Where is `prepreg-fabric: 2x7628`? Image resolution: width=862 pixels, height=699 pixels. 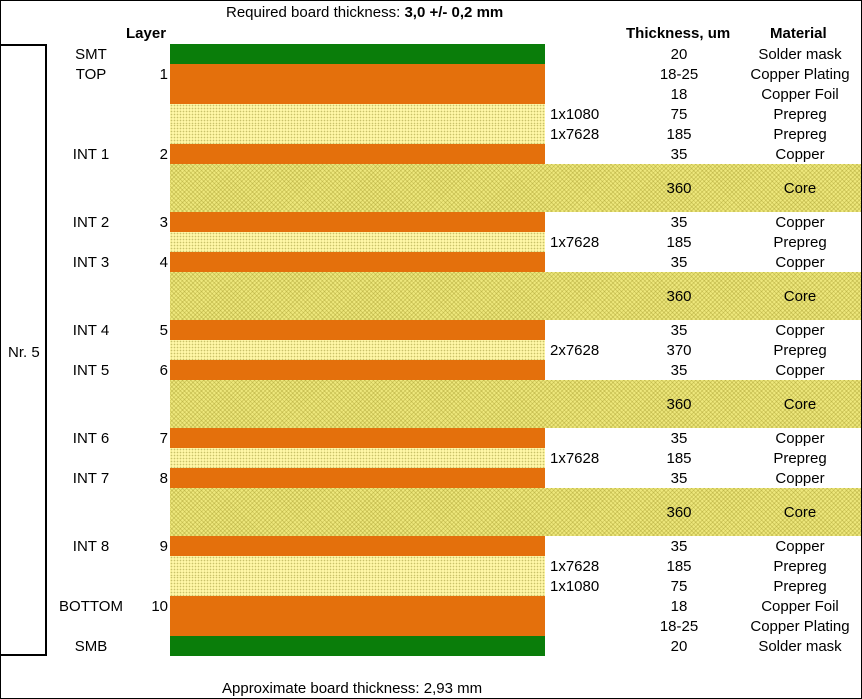 prepreg-fabric: 2x7628 is located at coordinates (575, 350).